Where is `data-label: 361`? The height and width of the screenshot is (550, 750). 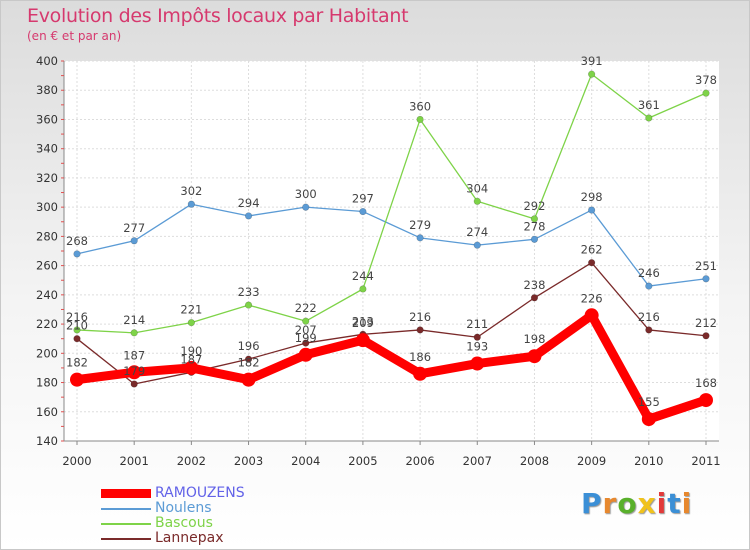
data-label: 361 is located at coordinates (649, 105).